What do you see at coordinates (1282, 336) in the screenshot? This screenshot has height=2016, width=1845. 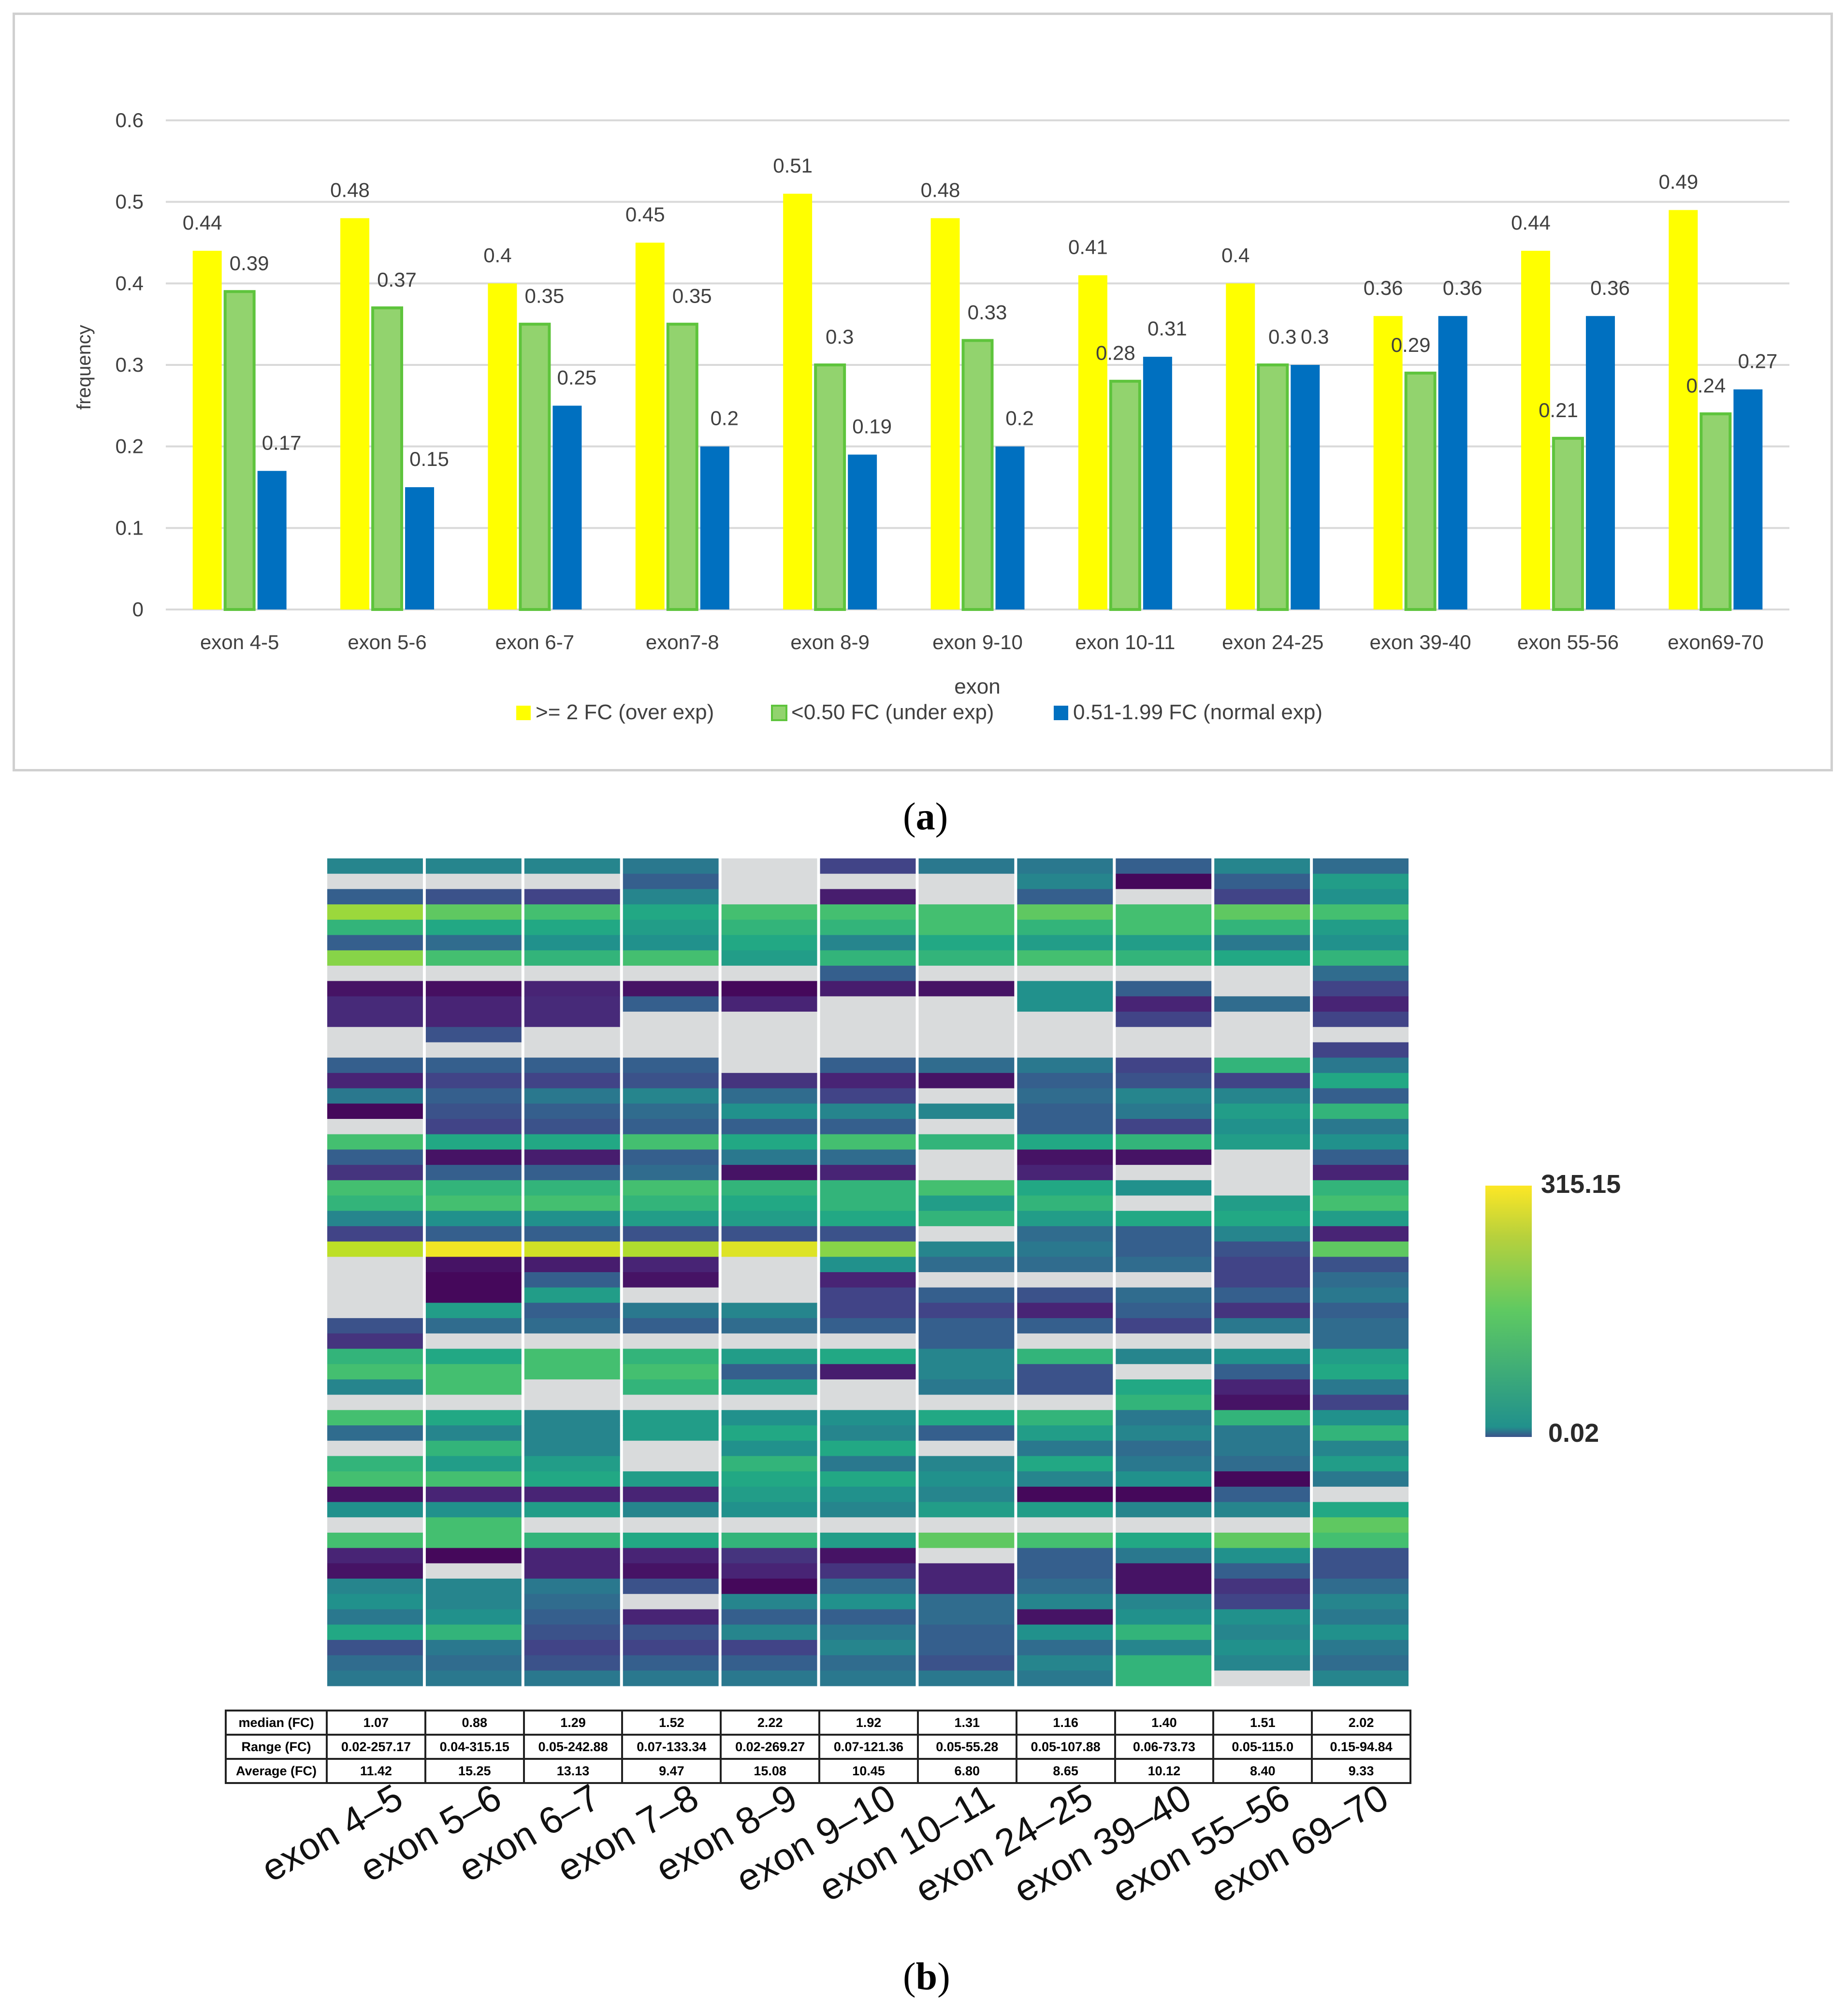 I see `data-label: 0.3` at bounding box center [1282, 336].